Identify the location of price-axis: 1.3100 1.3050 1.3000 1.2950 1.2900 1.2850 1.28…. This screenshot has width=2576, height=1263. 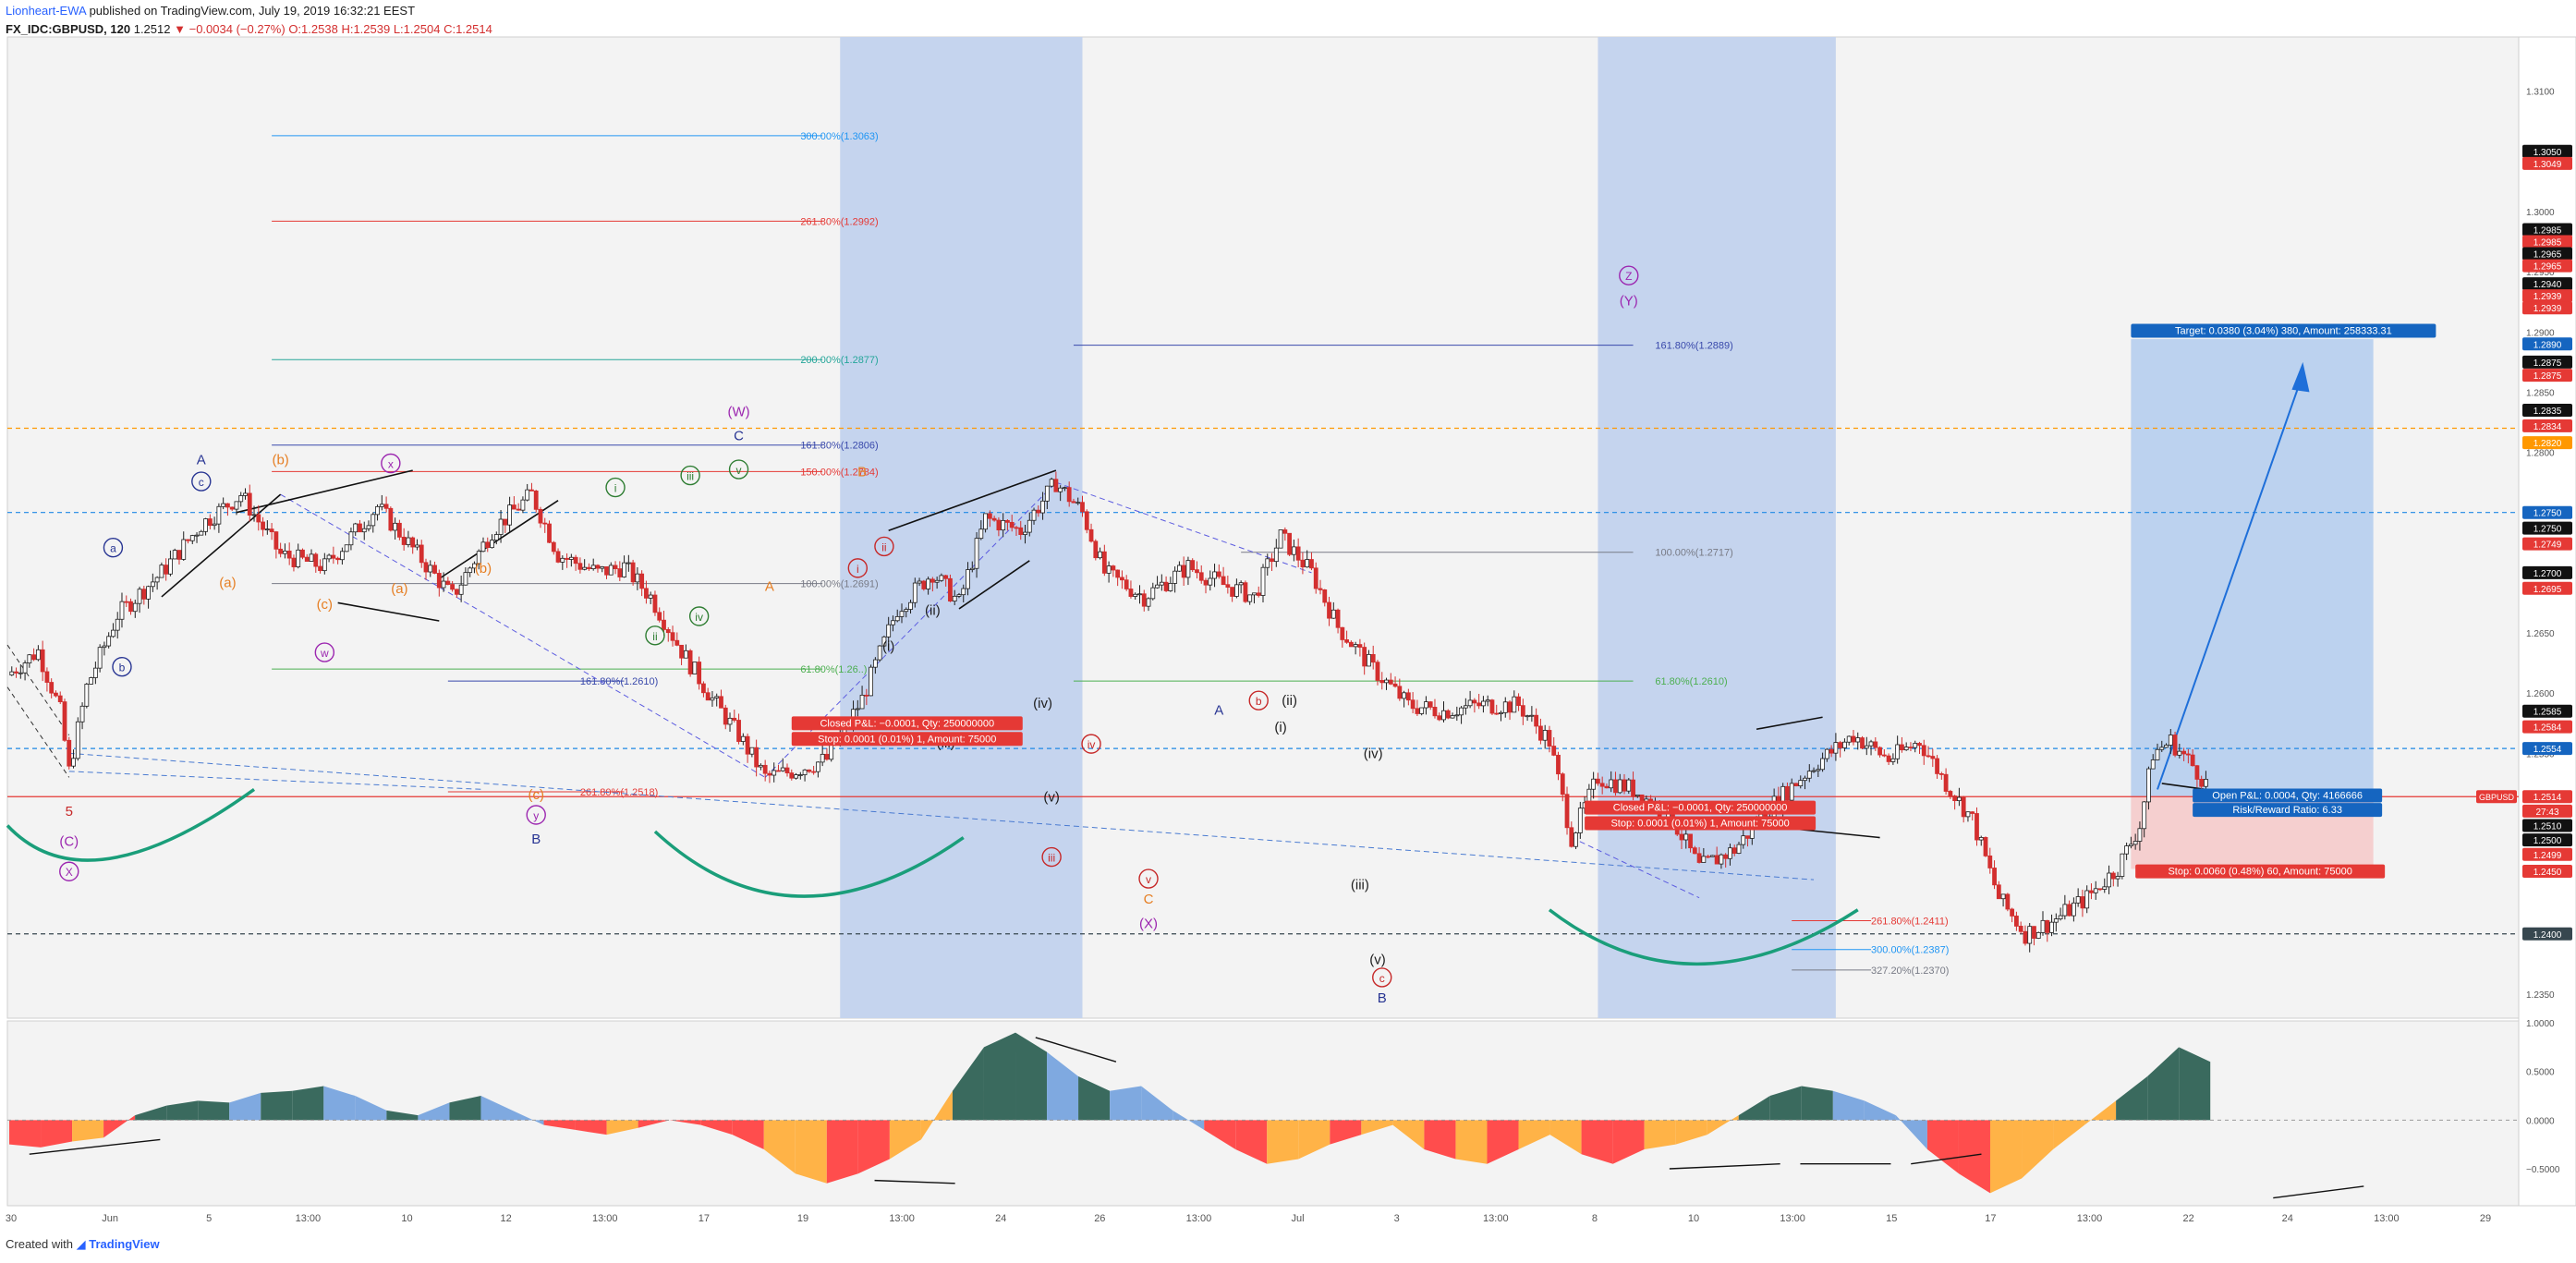
(2524, 544).